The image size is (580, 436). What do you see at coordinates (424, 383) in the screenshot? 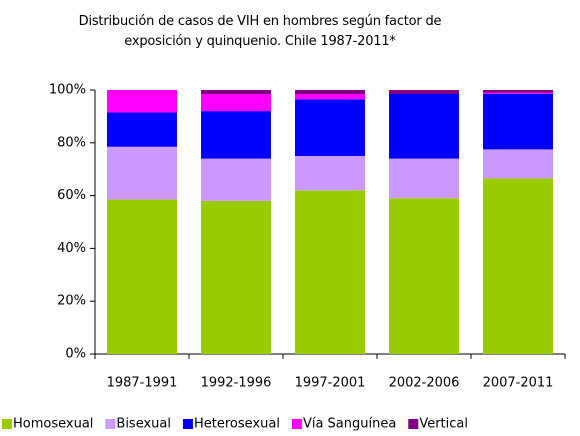
I see `x-tick-label: 2002-2006` at bounding box center [424, 383].